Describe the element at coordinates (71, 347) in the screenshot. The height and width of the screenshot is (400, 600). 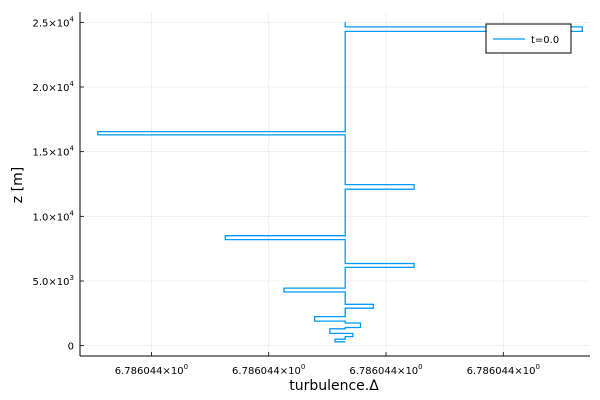
I see `y-tick-label-0: 0` at that location.